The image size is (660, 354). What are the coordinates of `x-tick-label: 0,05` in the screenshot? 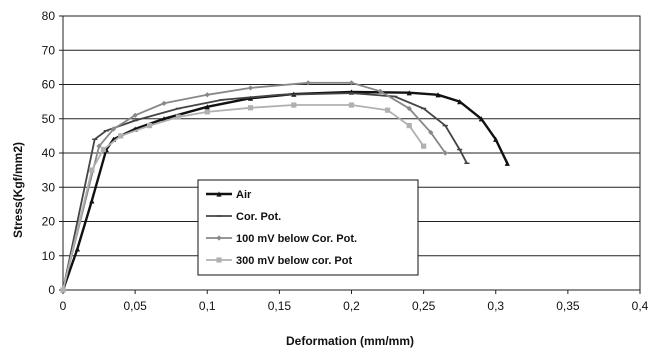 It's located at (135, 306).